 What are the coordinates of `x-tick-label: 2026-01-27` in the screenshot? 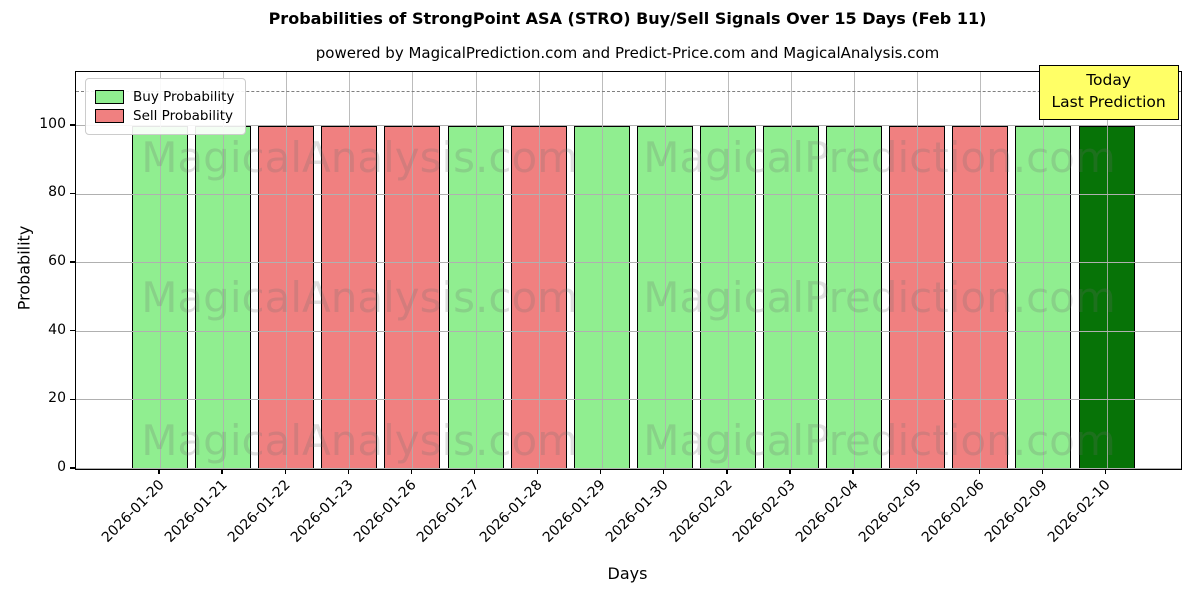 It's located at (448, 511).